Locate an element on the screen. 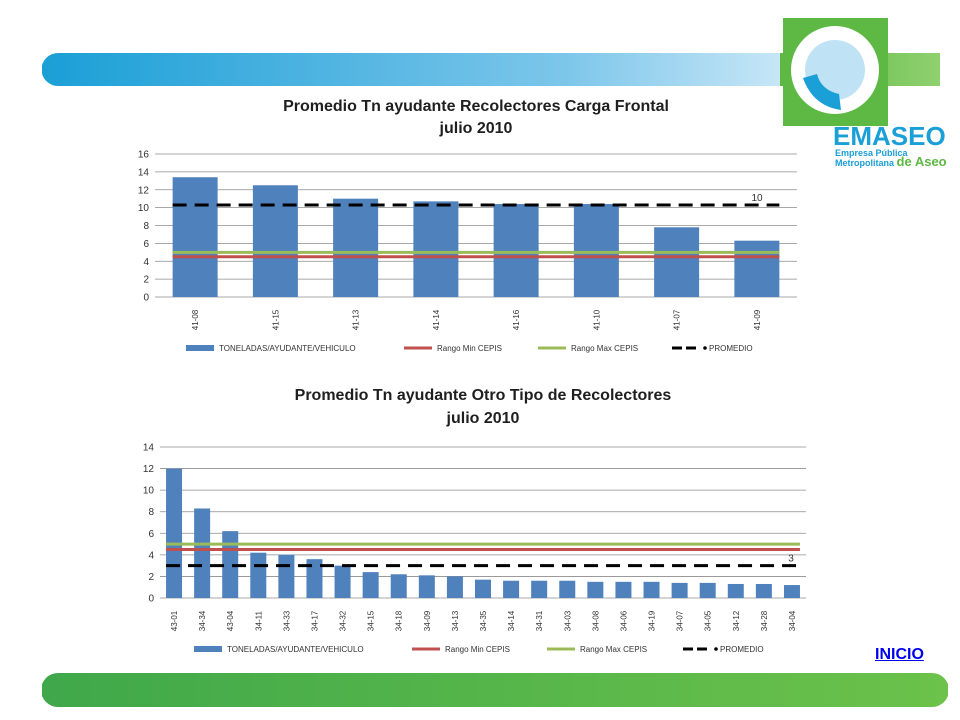 Image resolution: width=960 pixels, height=720 pixels. x-tick-label: 34-31 is located at coordinates (539, 620).